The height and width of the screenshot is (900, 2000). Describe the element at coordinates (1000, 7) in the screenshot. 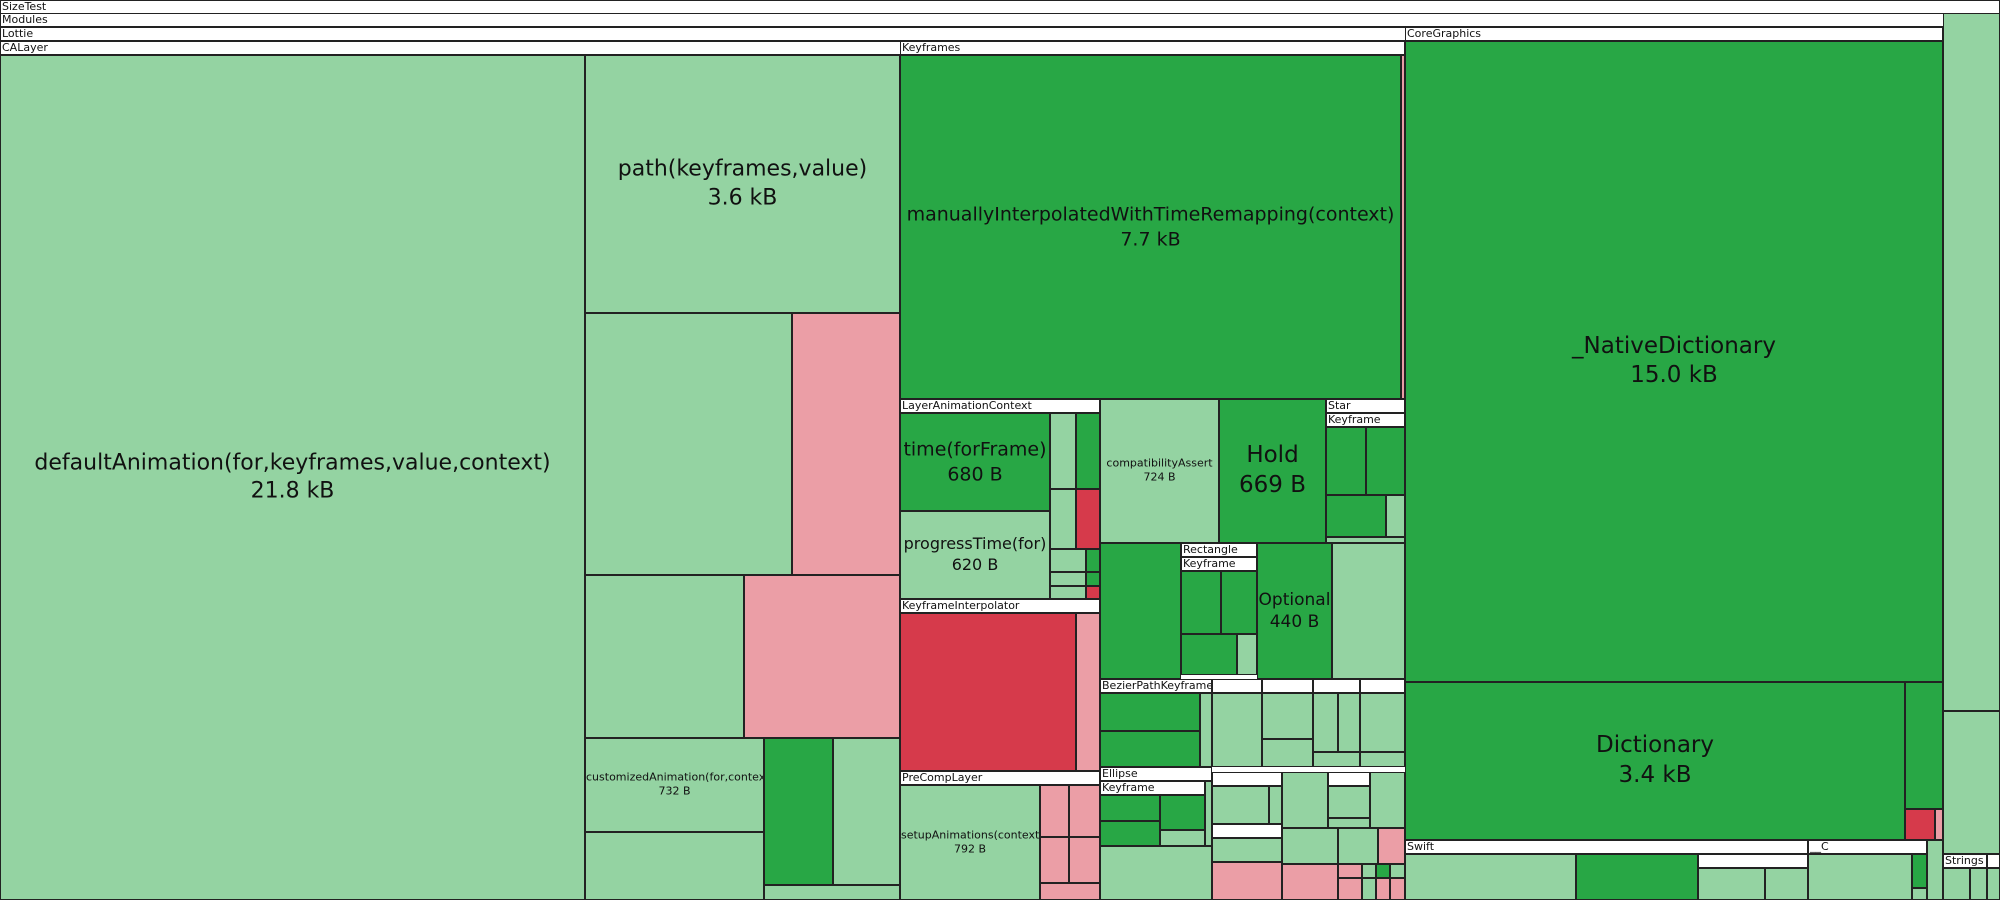

I see `header-sizetest: SizeTest` at that location.